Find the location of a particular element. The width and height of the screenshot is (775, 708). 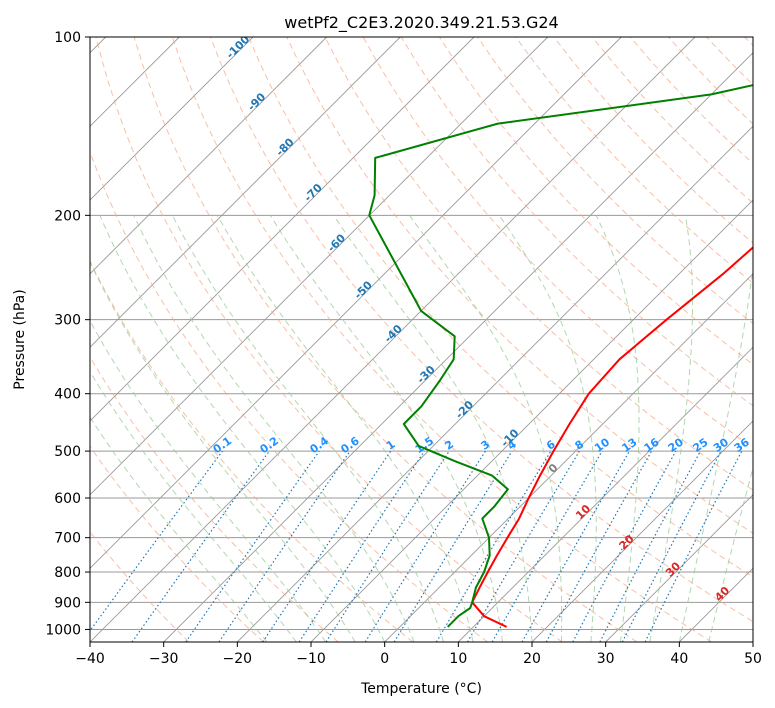

y-tick-label: 800 is located at coordinates (67, 573).